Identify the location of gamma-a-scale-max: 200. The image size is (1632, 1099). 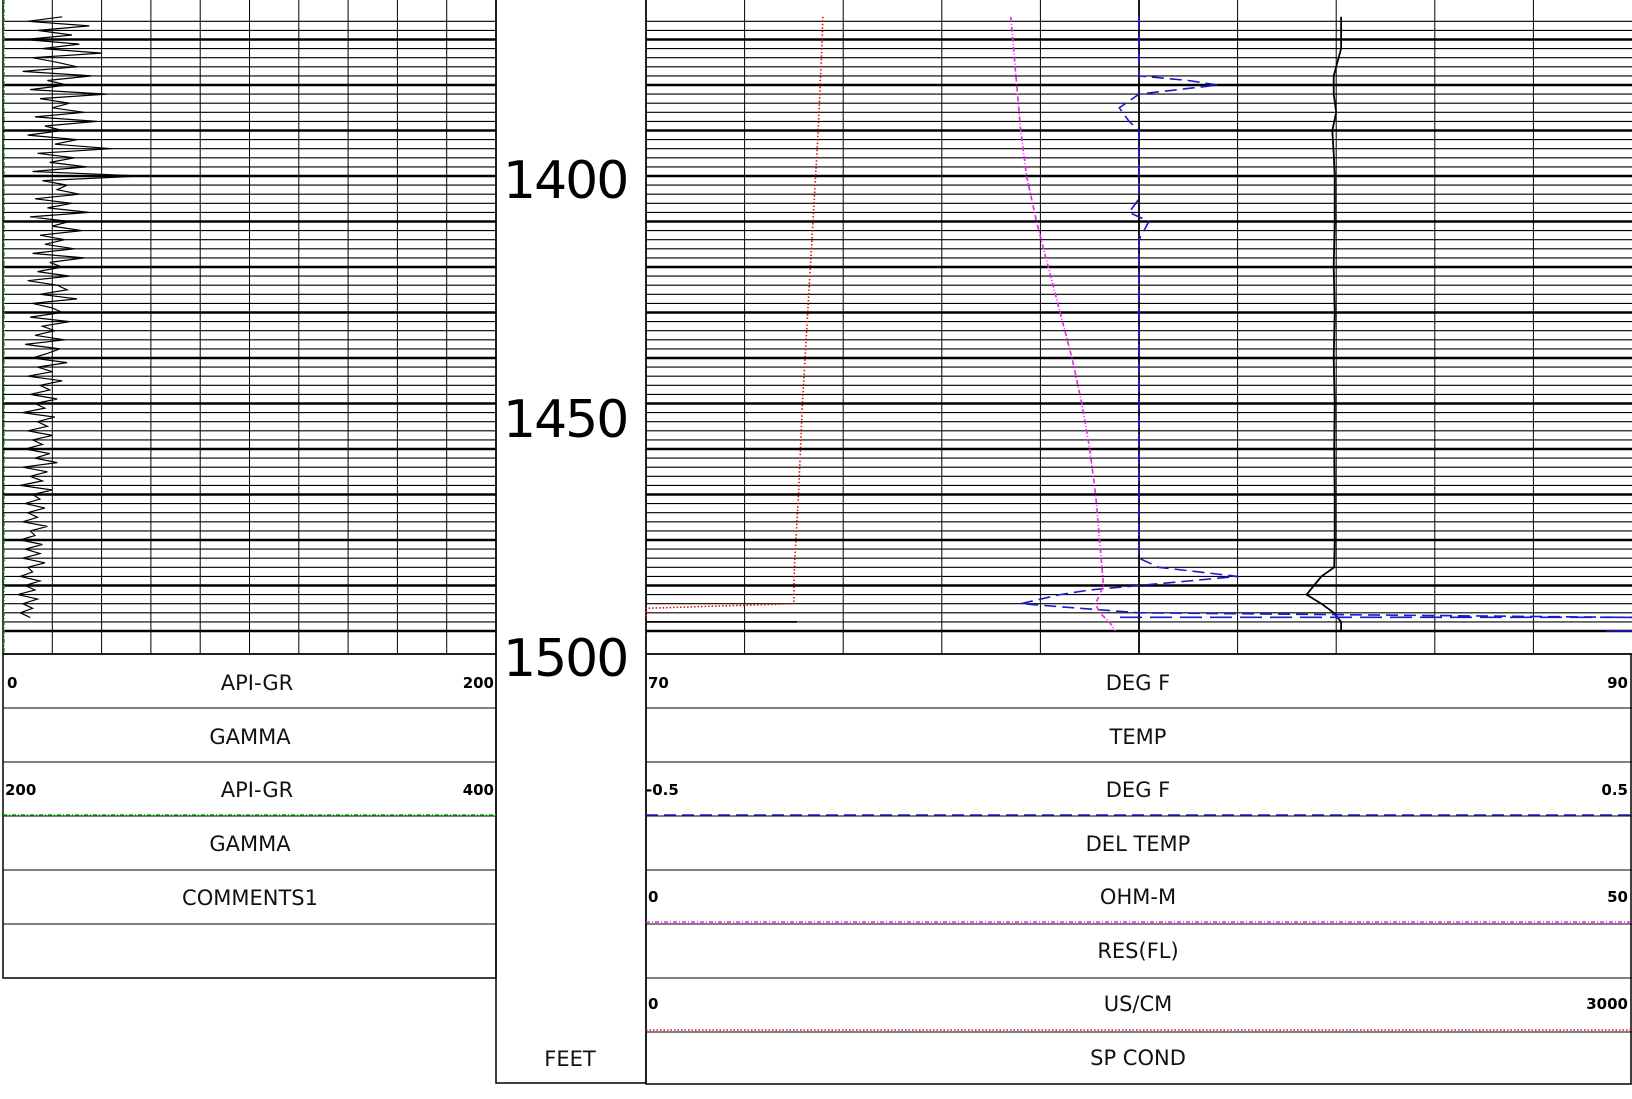
(478, 683).